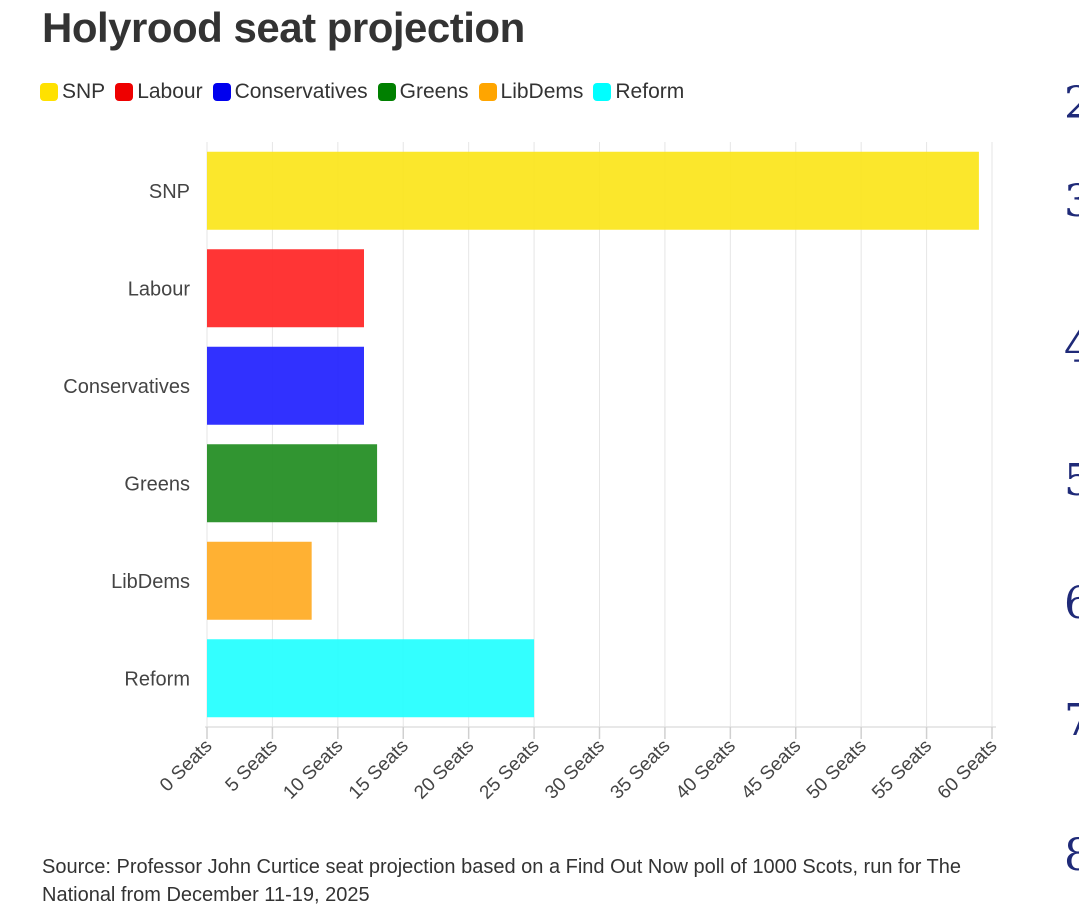  Describe the element at coordinates (650, 91) in the screenshot. I see `legend-label: Reform` at that location.